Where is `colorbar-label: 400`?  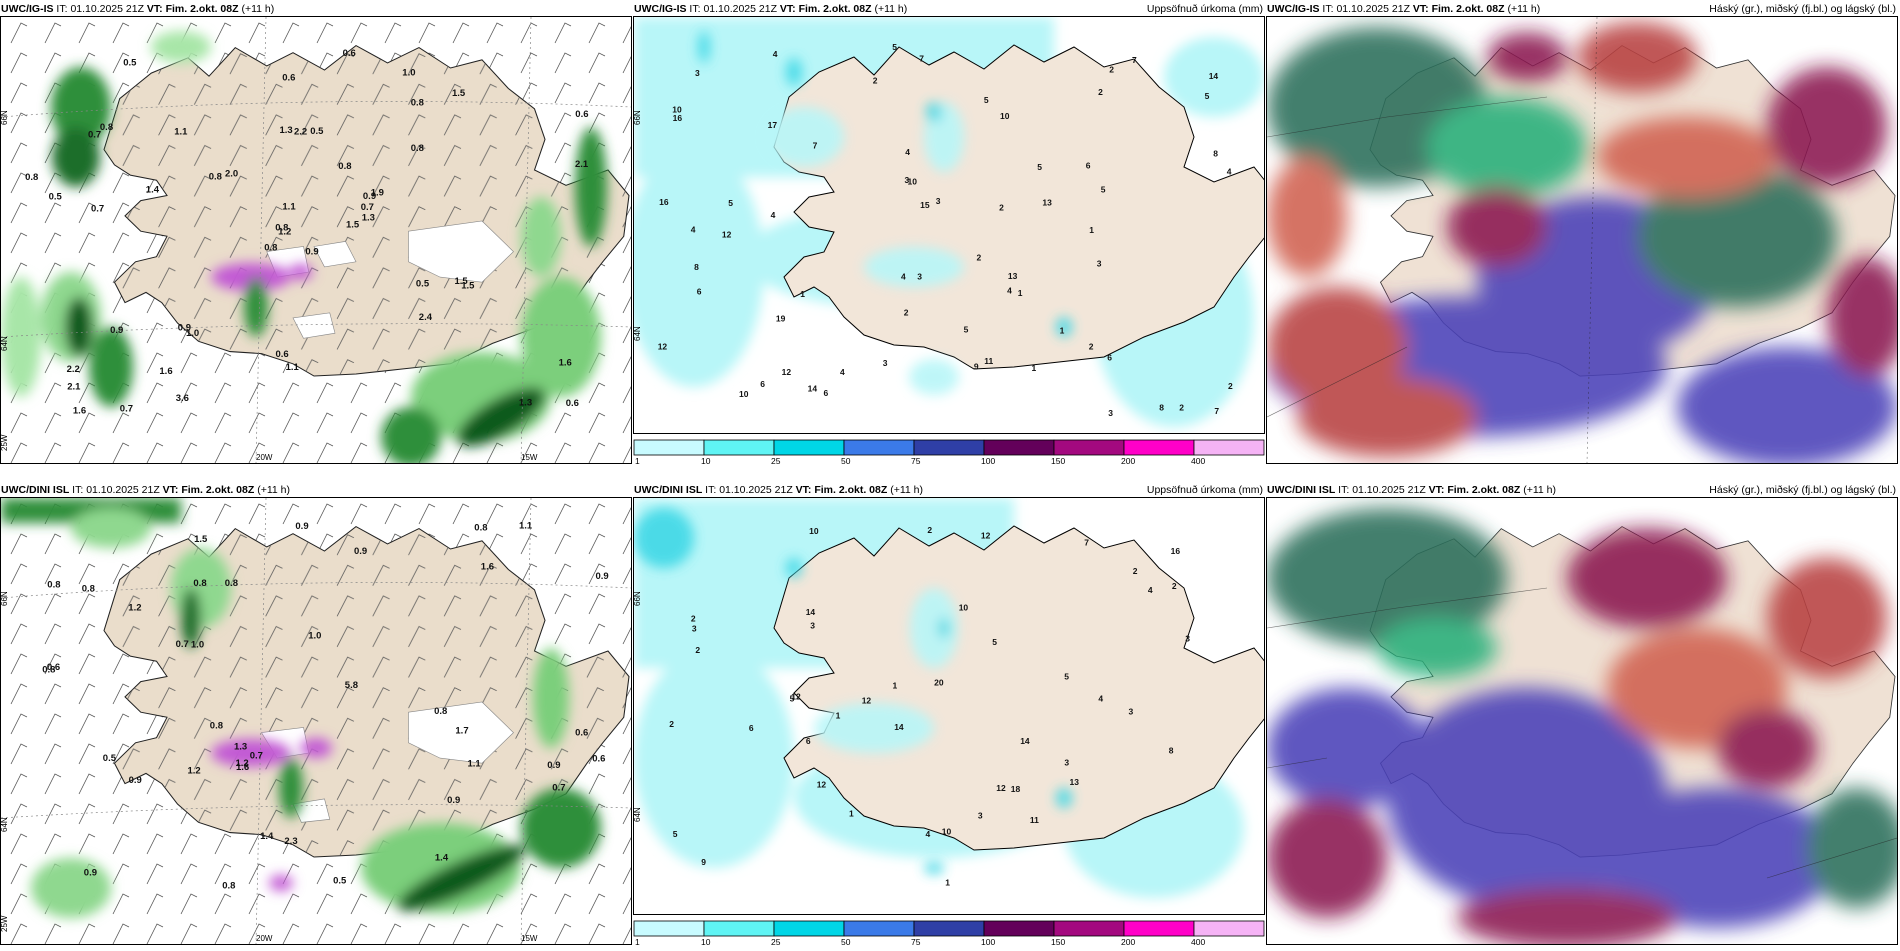
colorbar-label: 400 is located at coordinates (1198, 941).